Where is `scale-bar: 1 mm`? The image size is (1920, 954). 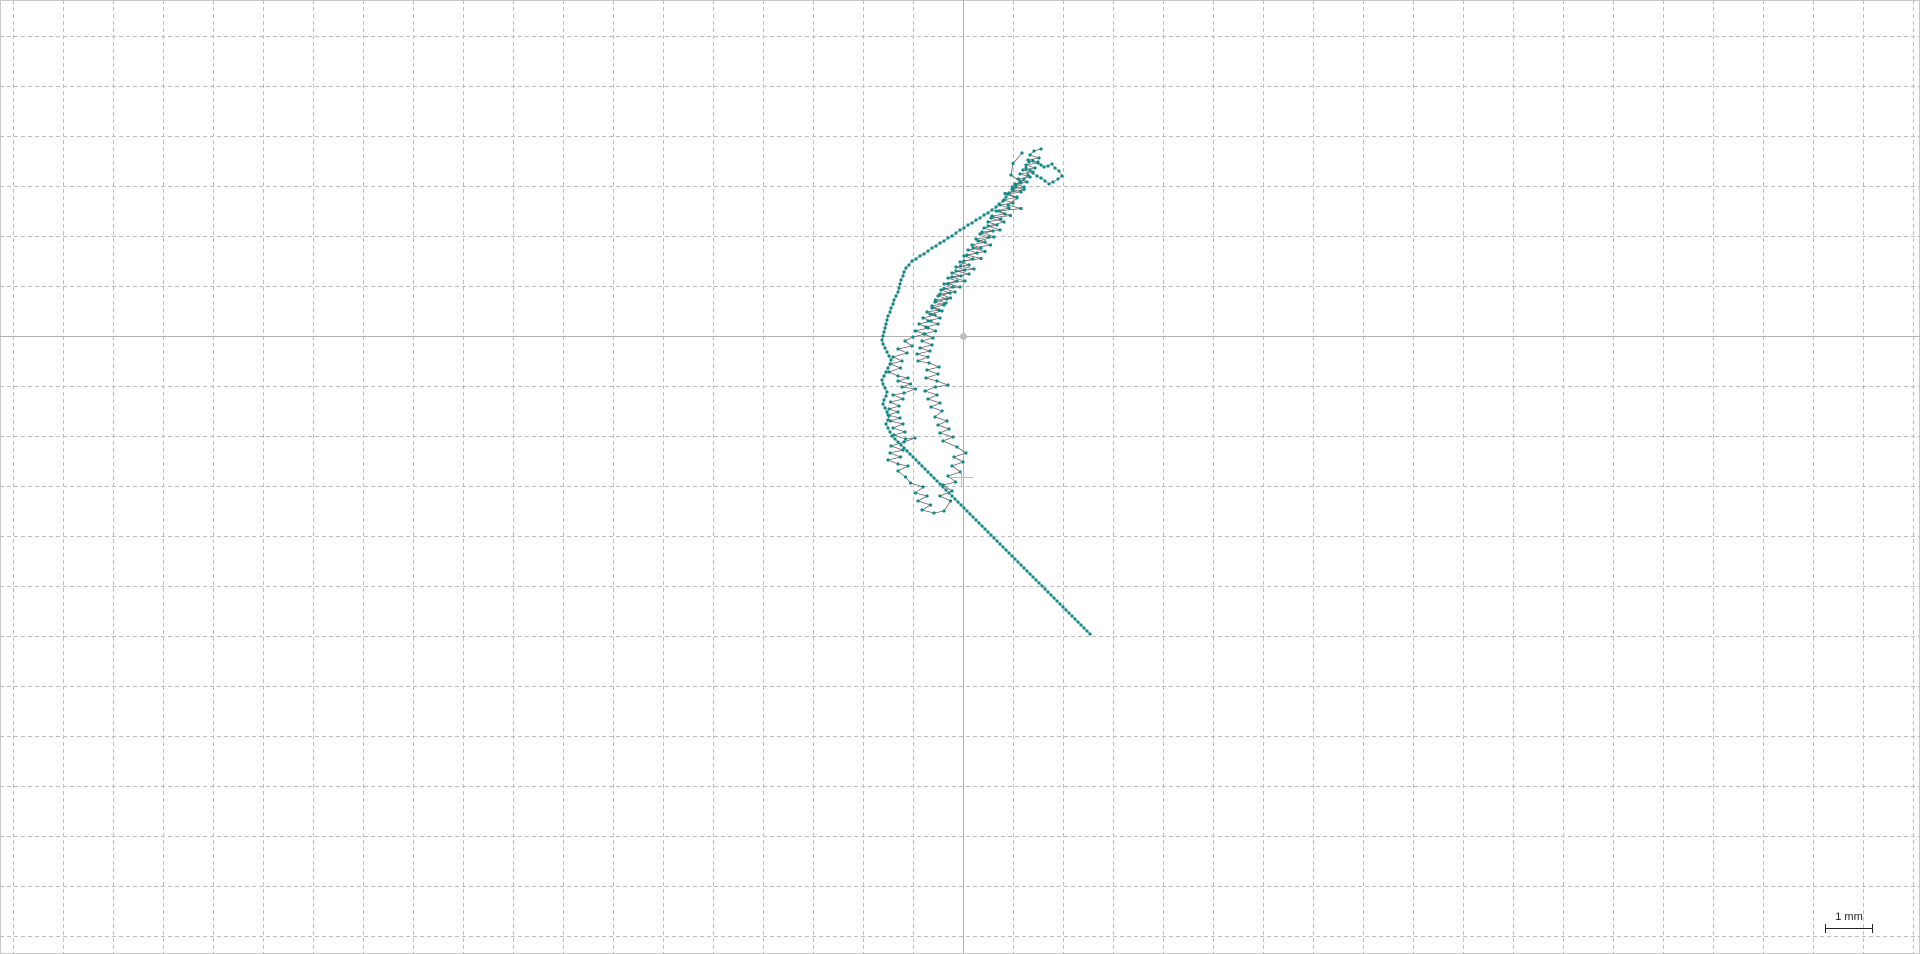 scale-bar: 1 mm is located at coordinates (1849, 922).